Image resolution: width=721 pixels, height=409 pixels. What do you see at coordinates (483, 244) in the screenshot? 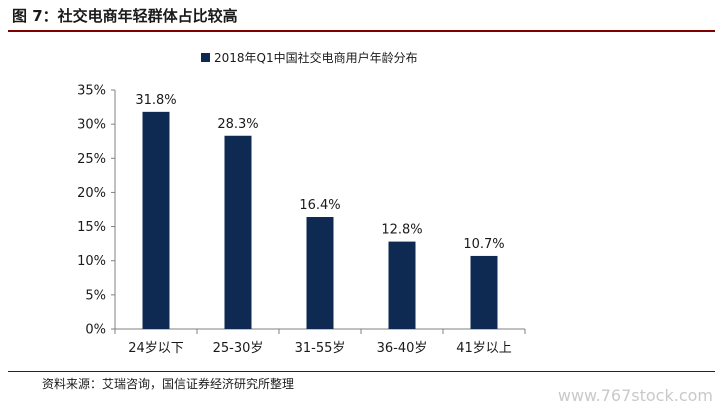
I see `data-label: 10.7%` at bounding box center [483, 244].